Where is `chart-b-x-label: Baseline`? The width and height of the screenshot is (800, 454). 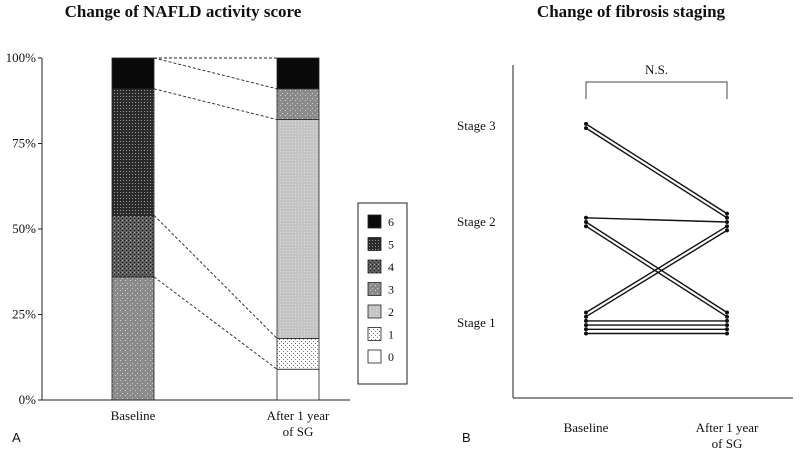 chart-b-x-label: Baseline is located at coordinates (586, 427).